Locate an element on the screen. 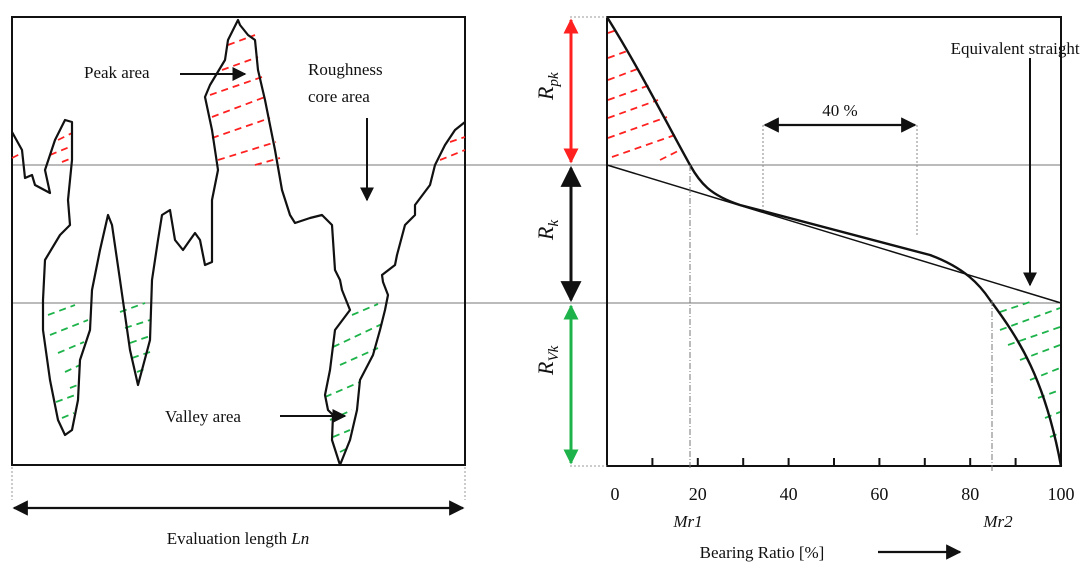 Image resolution: width=1080 pixels, height=572 pixels. x-tick-label: 40 is located at coordinates (789, 494).